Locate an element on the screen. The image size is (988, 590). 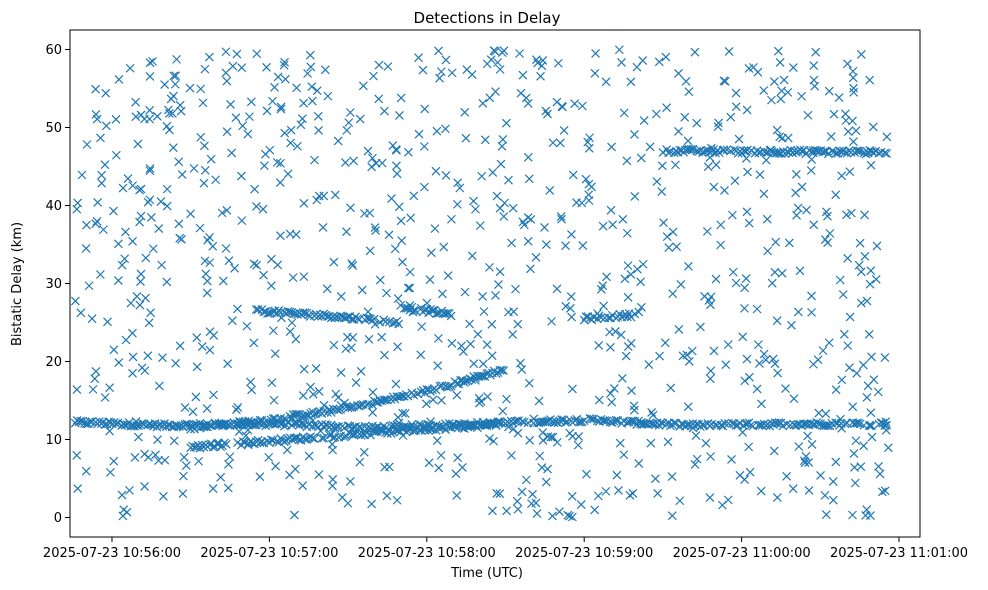
x-tick-label: 2025-07-23 10:58:00 is located at coordinates (427, 553).